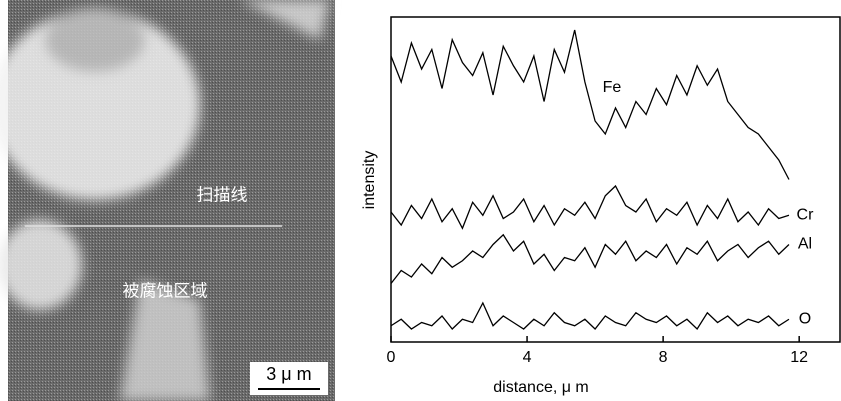 Image resolution: width=841 pixels, height=401 pixels. I want to click on annotation: 被腐蚀区域, so click(165, 290).